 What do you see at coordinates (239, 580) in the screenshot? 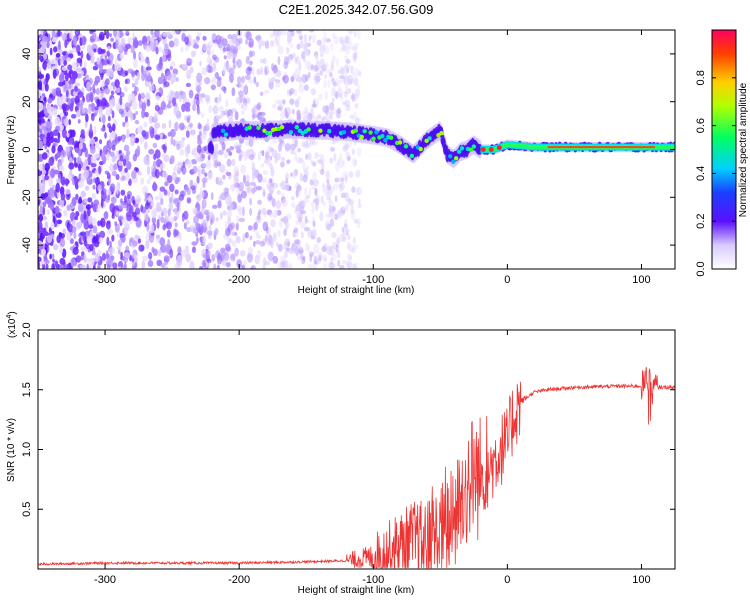
I see `snr-x-tick-label: -200` at bounding box center [239, 580].